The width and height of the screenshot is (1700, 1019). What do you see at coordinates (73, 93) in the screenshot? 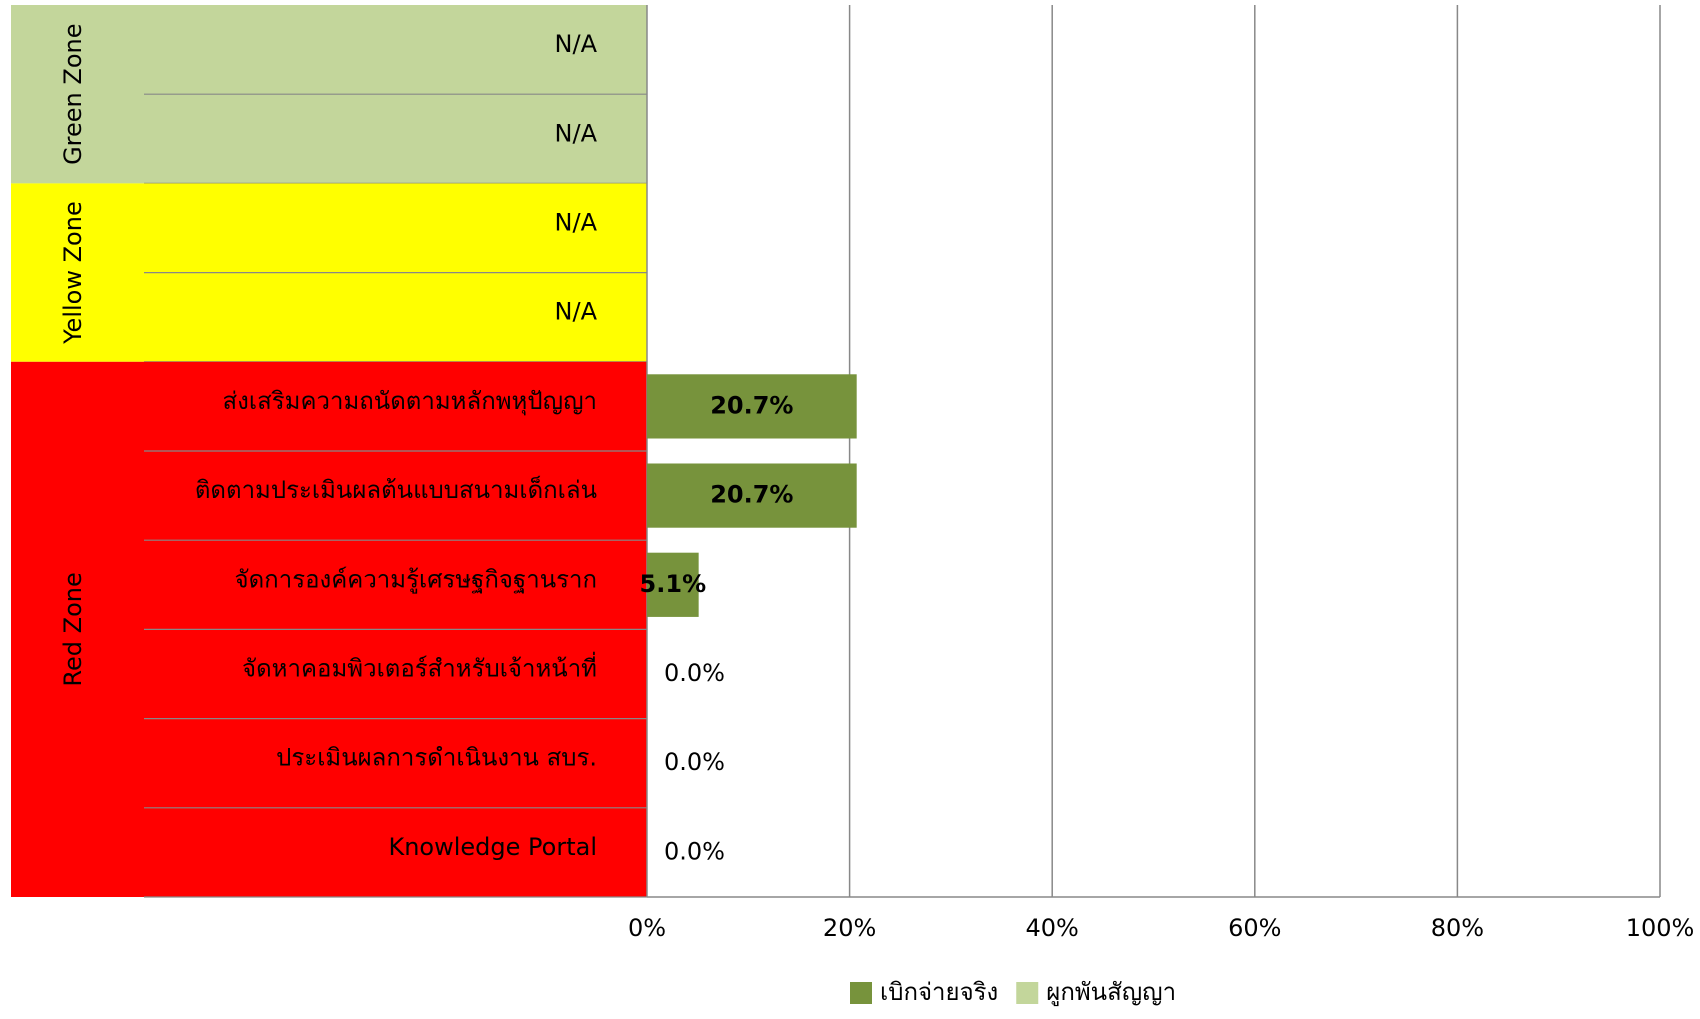
I see `zone-label: Green Zone` at bounding box center [73, 93].